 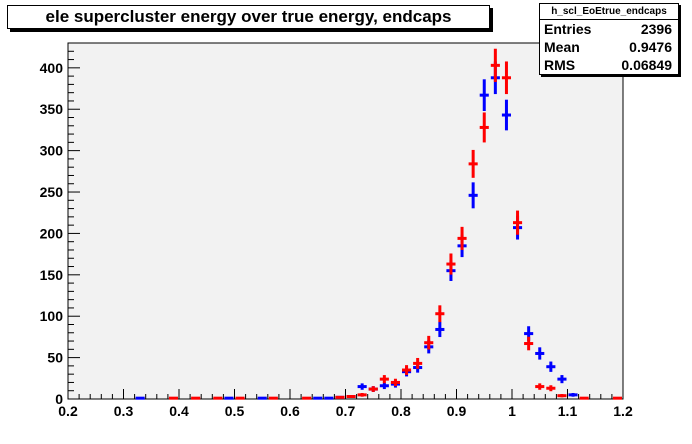 What do you see at coordinates (52, 151) in the screenshot?
I see `y-tick-label: 300` at bounding box center [52, 151].